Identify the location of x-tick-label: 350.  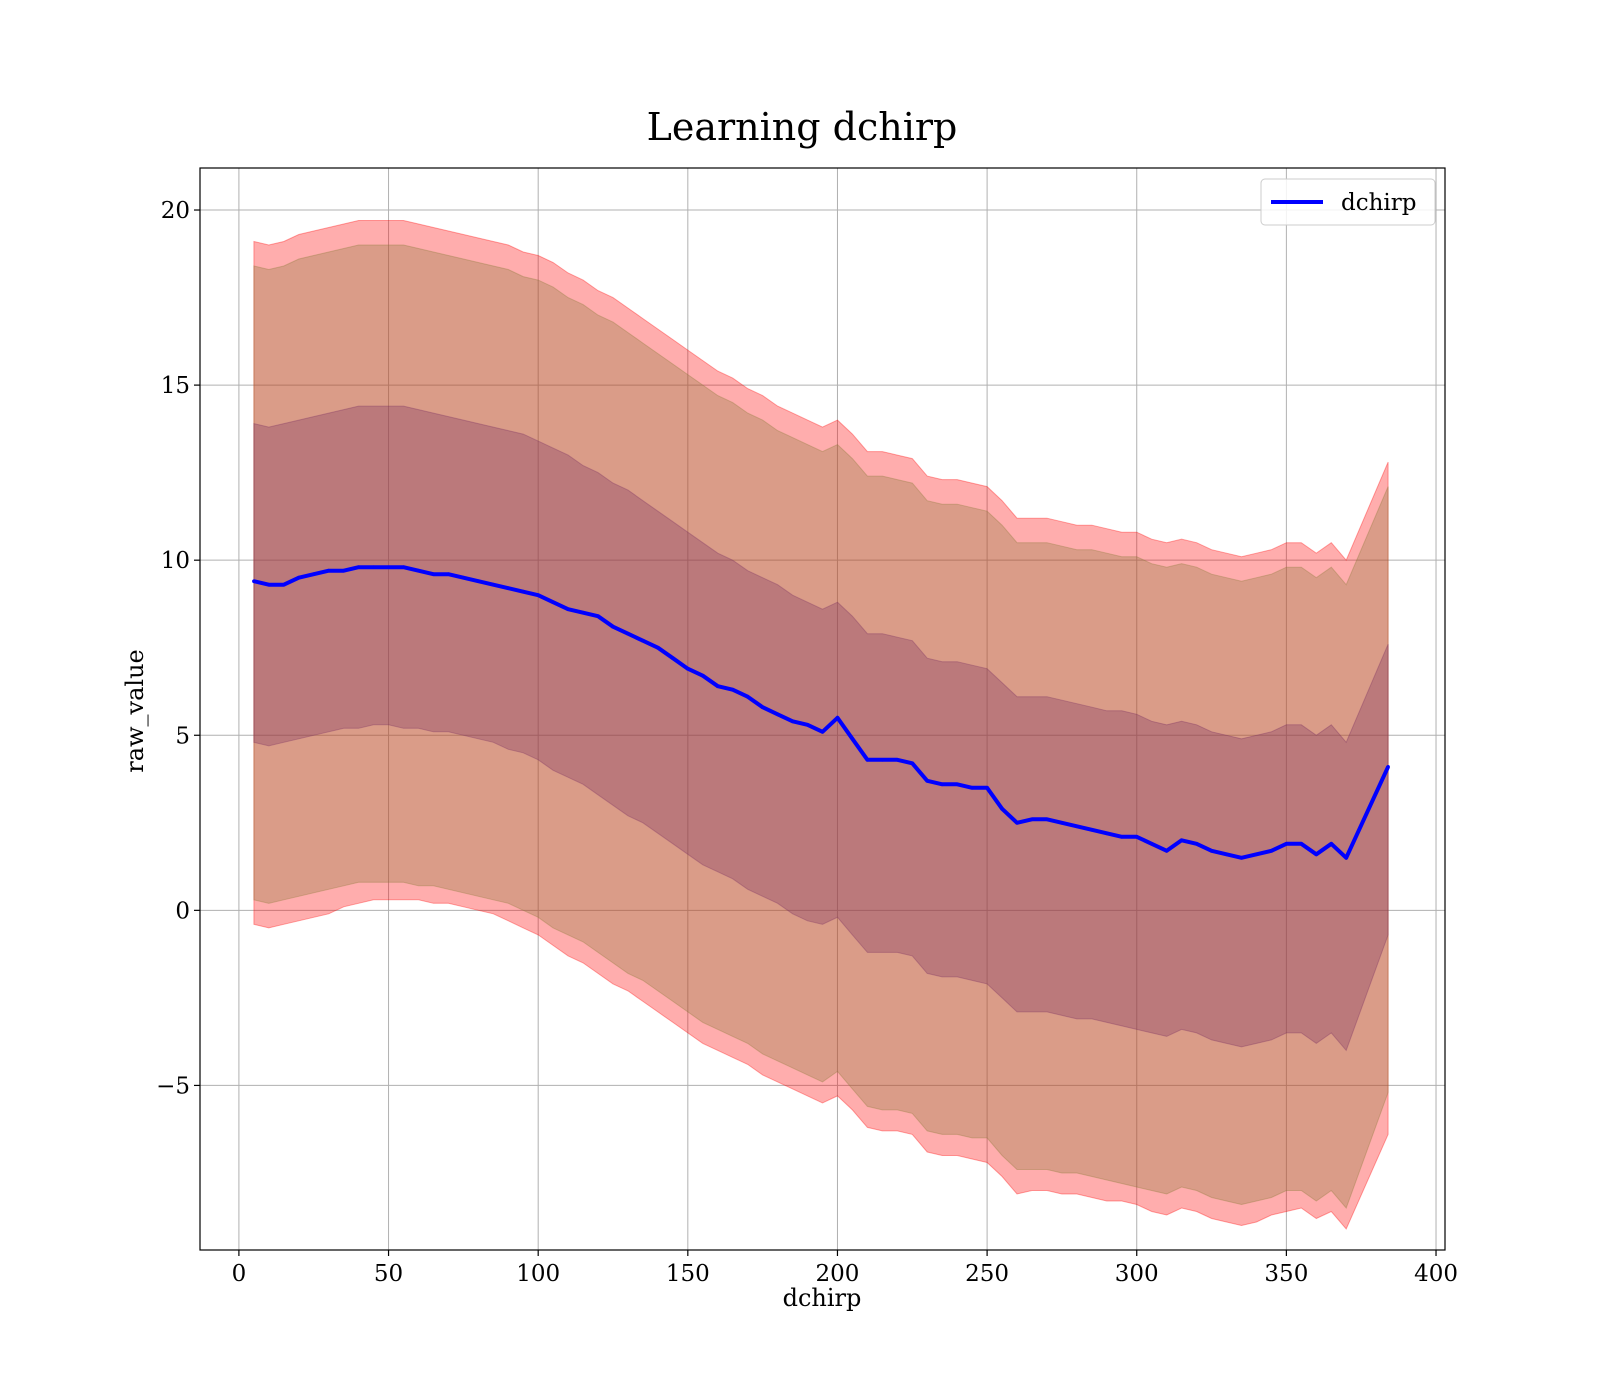
(1286, 1274).